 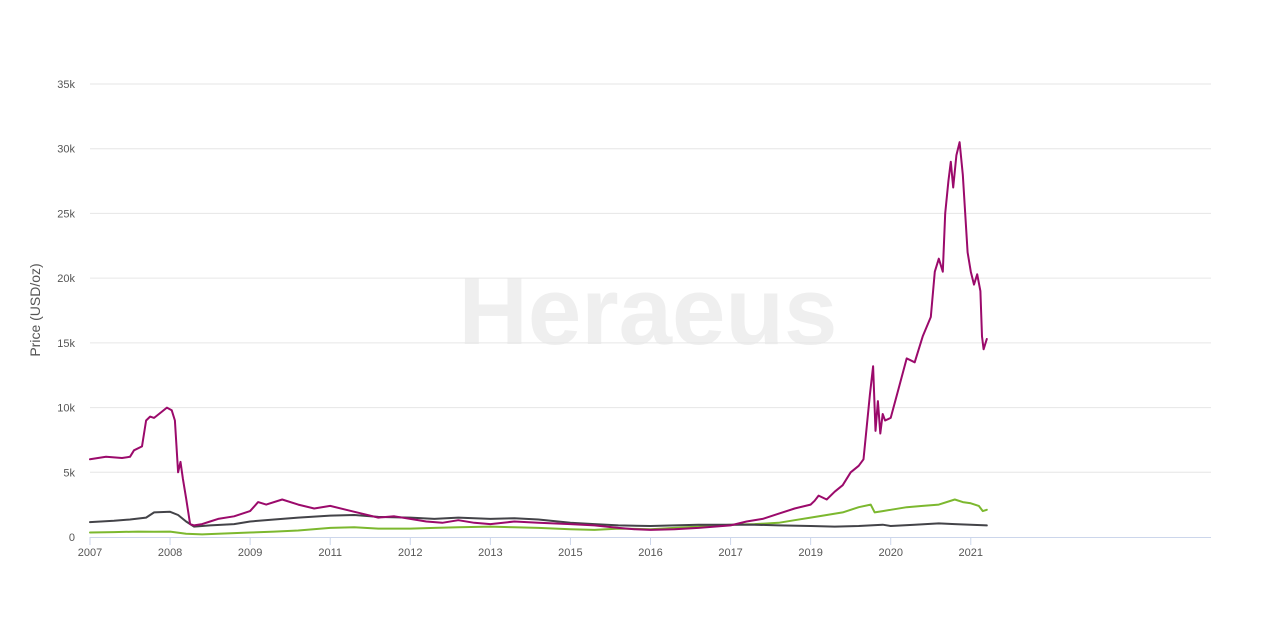 I want to click on x-tick-label: 2015, so click(x=570, y=553).